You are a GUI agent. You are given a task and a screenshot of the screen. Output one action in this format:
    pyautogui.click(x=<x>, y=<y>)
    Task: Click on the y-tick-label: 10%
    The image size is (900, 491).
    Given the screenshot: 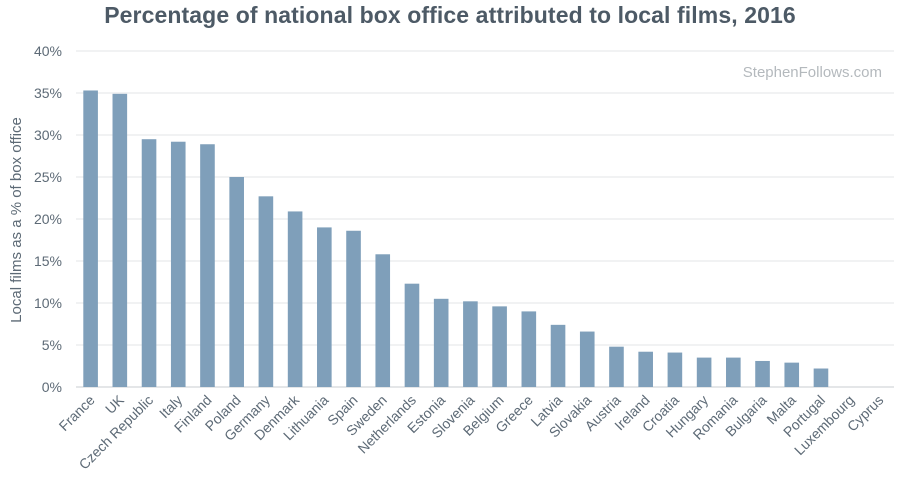 What is the action you would take?
    pyautogui.click(x=48, y=303)
    